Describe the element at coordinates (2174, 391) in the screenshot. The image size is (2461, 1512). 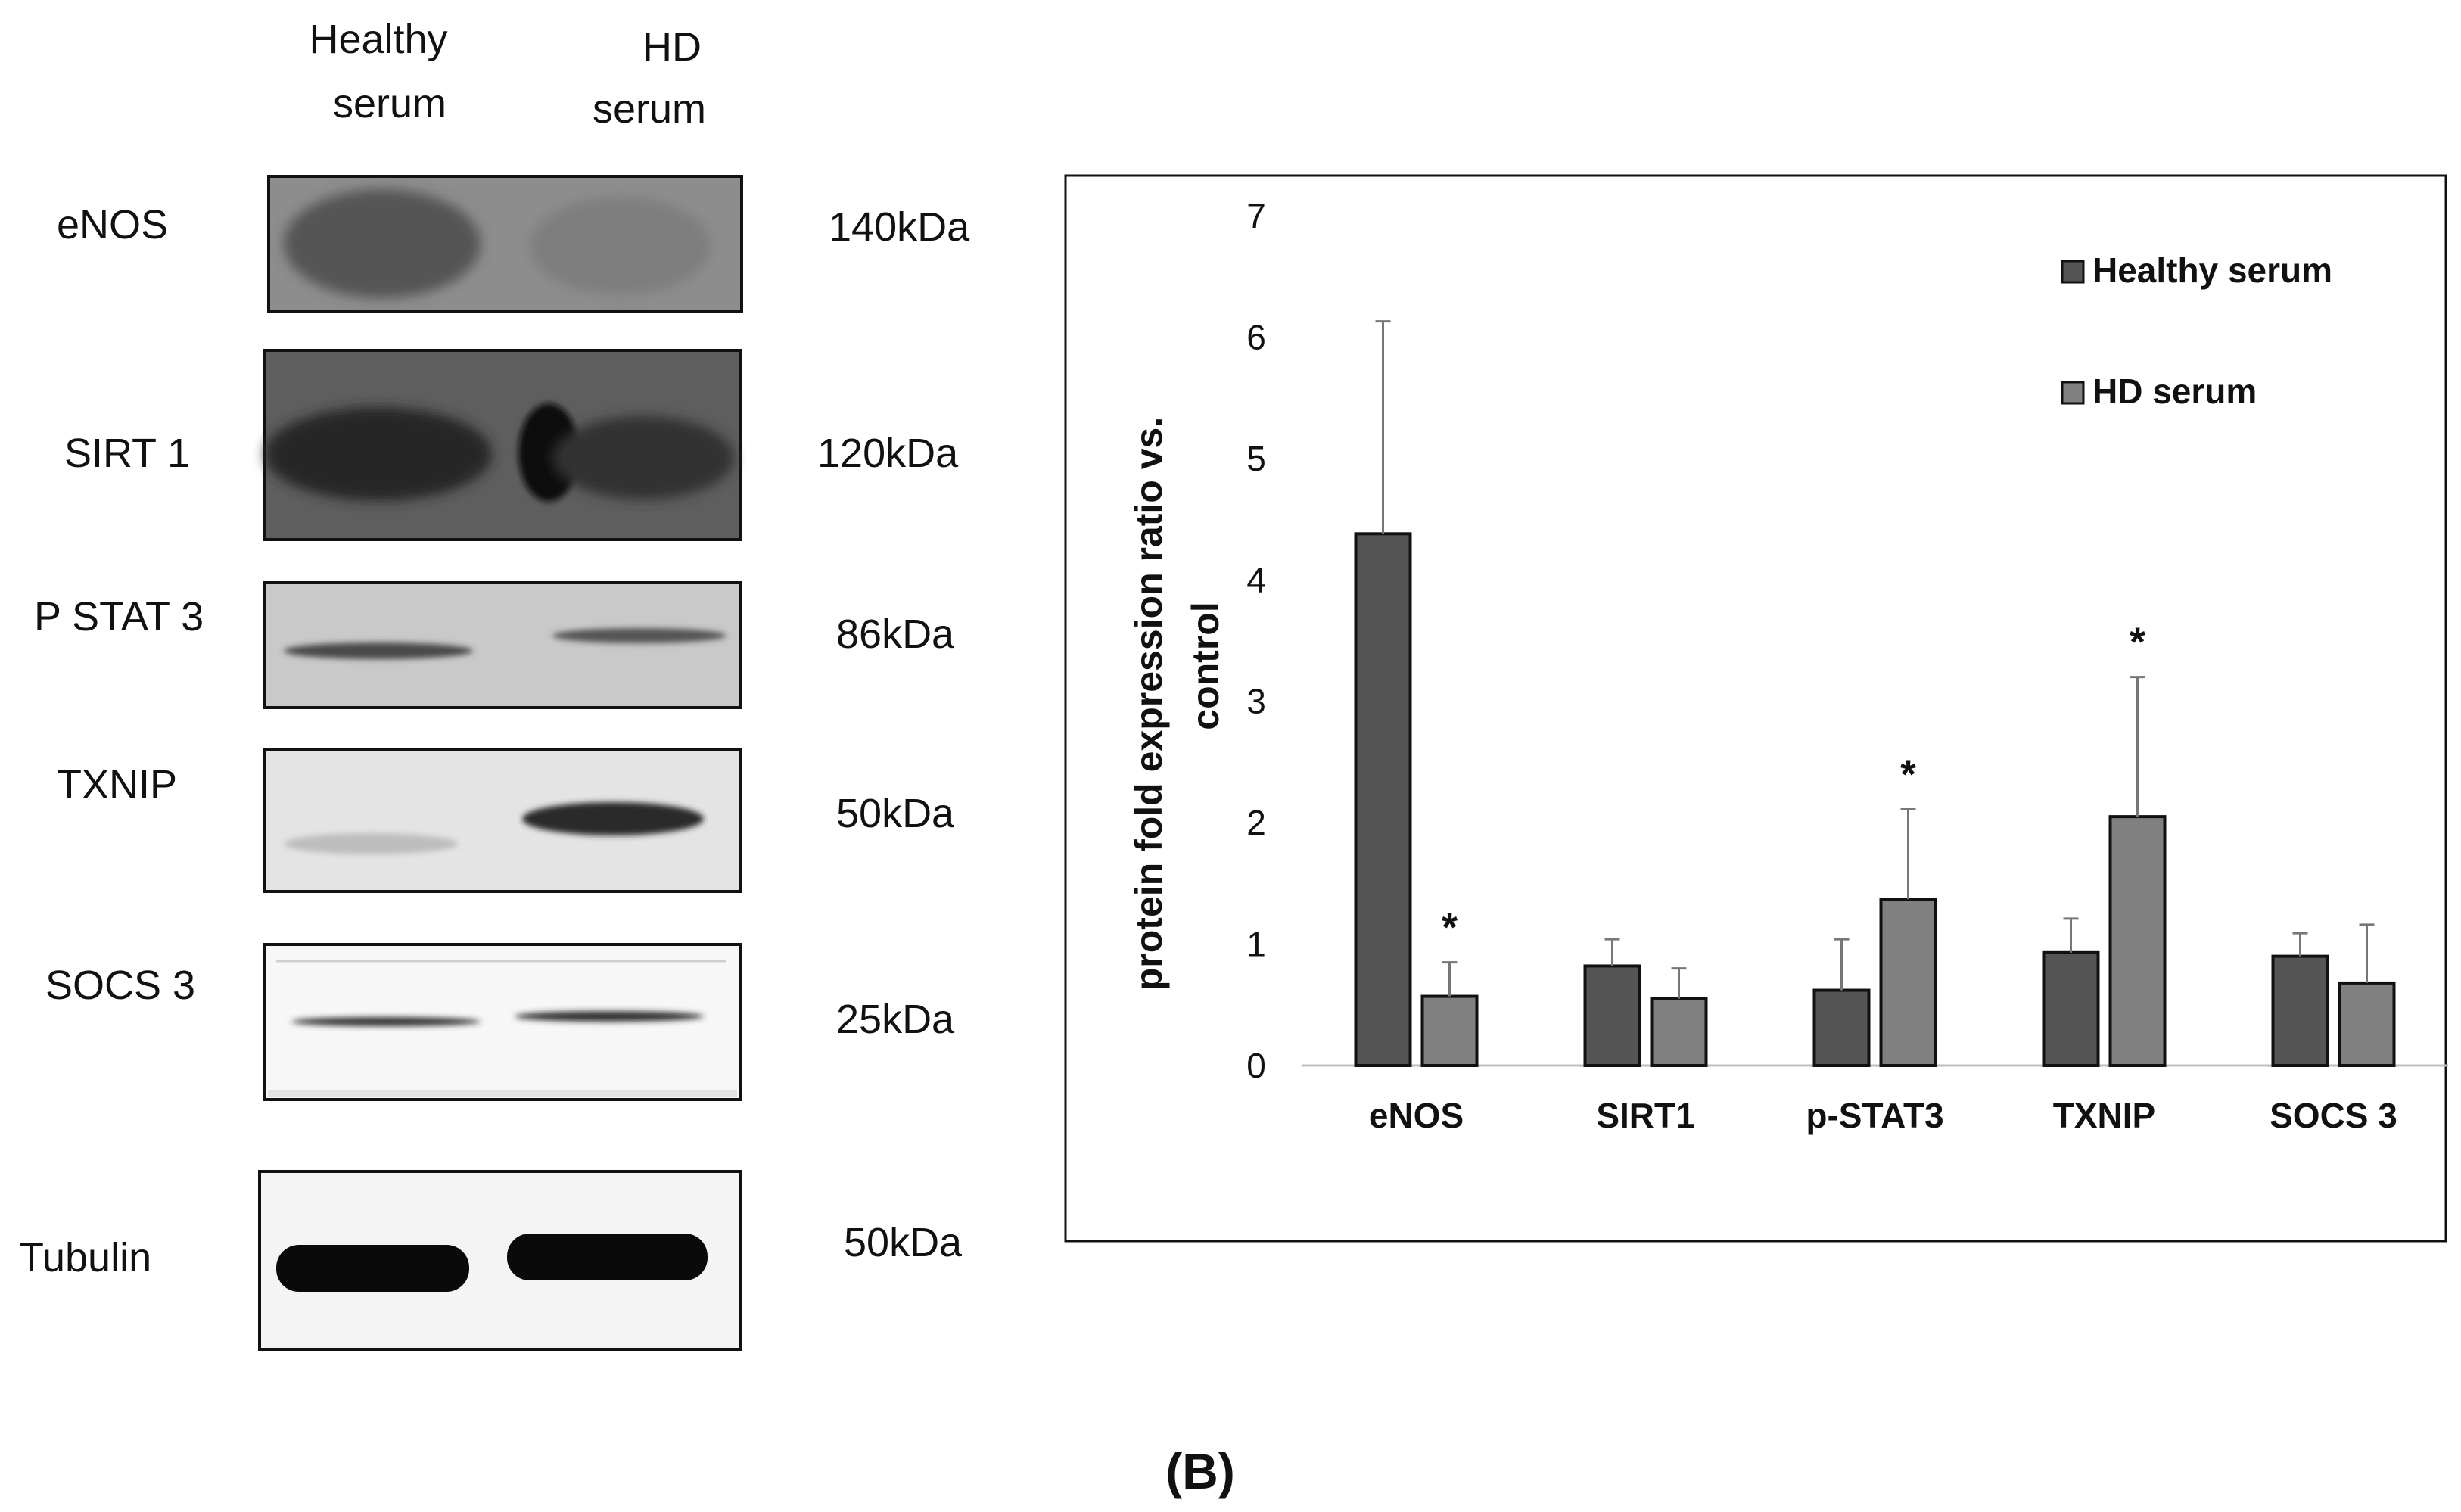
I see `legend-label-hd: HD serum` at that location.